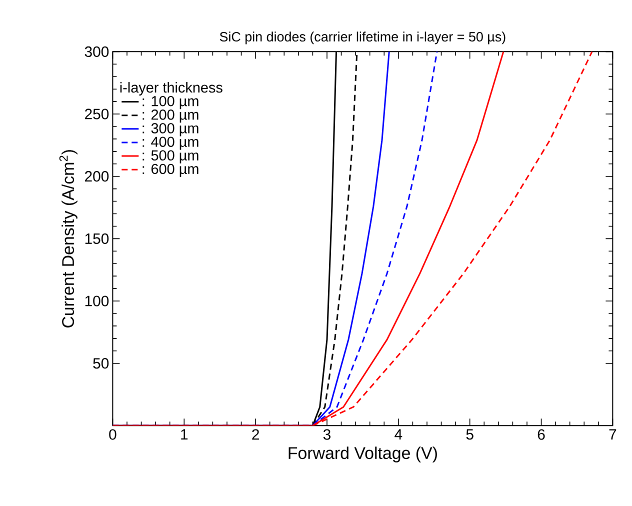 The width and height of the screenshot is (632, 506). I want to click on y-tick-label: 200, so click(97, 176).